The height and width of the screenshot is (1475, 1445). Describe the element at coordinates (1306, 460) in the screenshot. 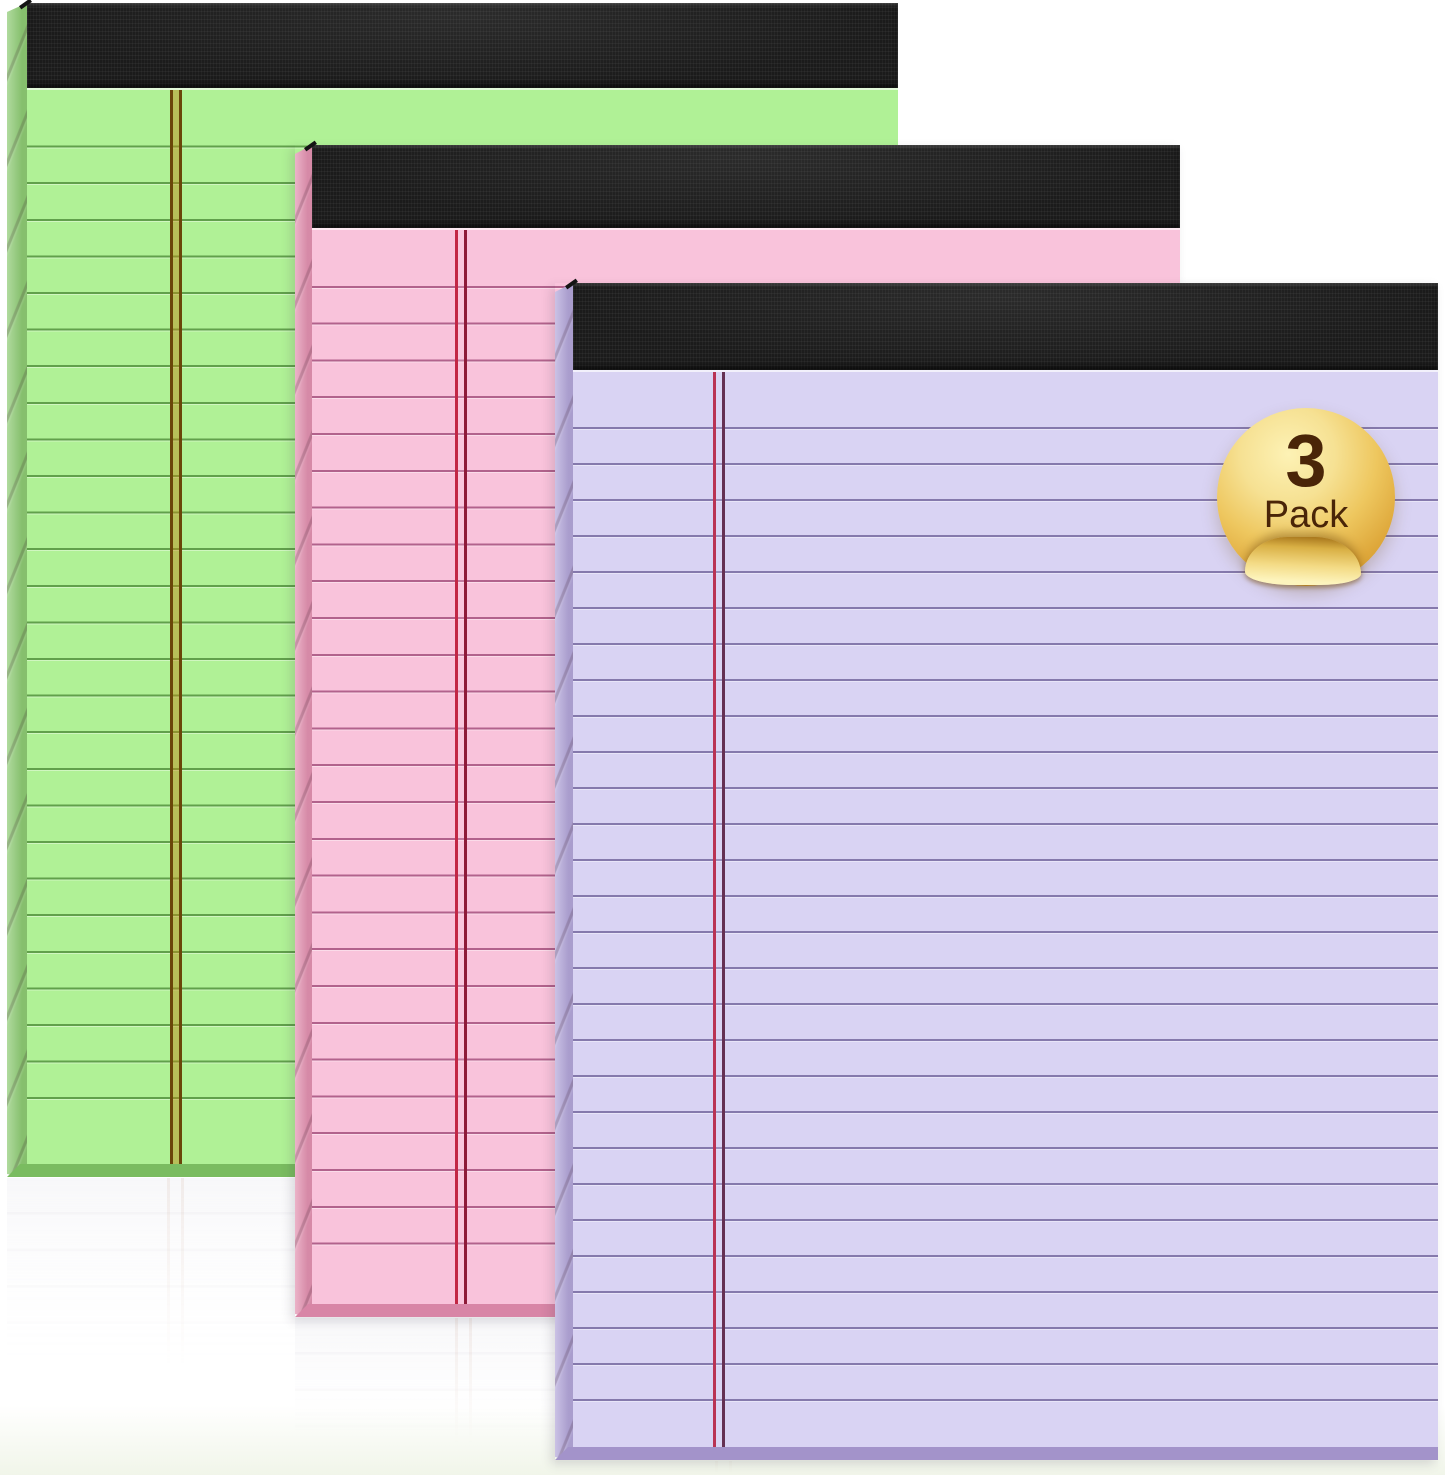

I see `badge-number: 3` at that location.